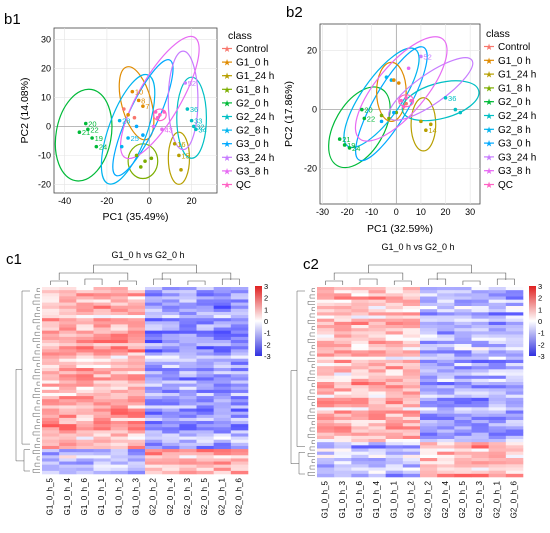 The height and width of the screenshot is (533, 550). I want to click on x-axis-label: PC1 (32.59%), so click(400, 229).